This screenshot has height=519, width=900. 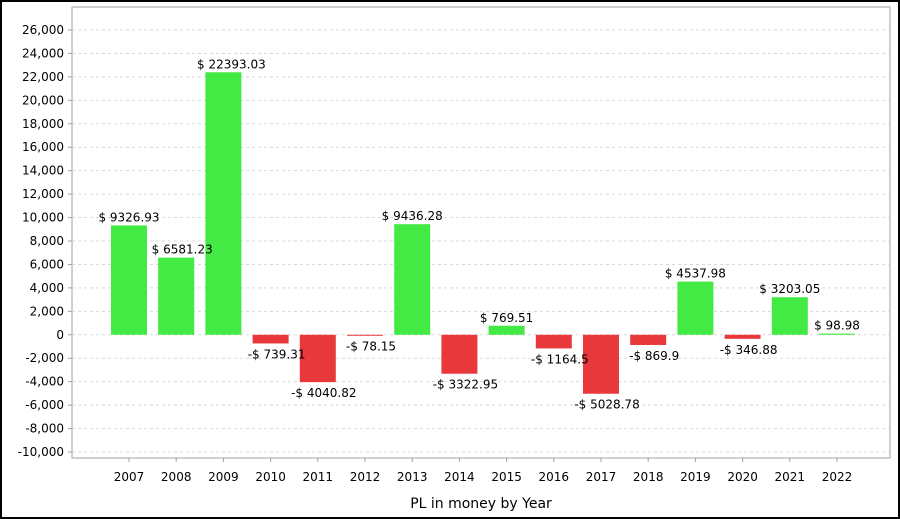 I want to click on data-label: -$ 1164.5, so click(x=560, y=359).